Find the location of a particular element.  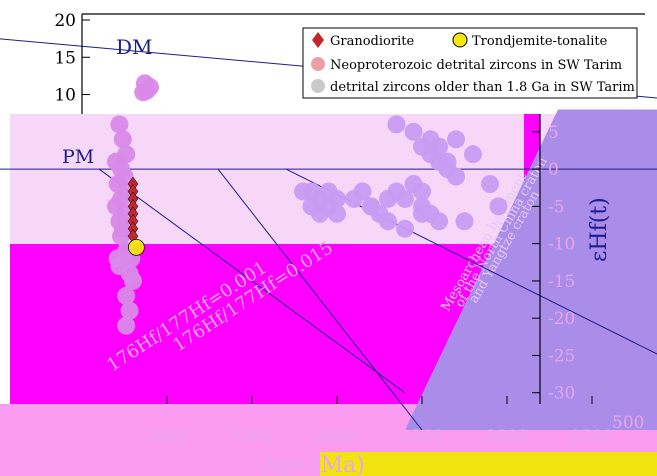

dm-label: DM is located at coordinates (134, 47).